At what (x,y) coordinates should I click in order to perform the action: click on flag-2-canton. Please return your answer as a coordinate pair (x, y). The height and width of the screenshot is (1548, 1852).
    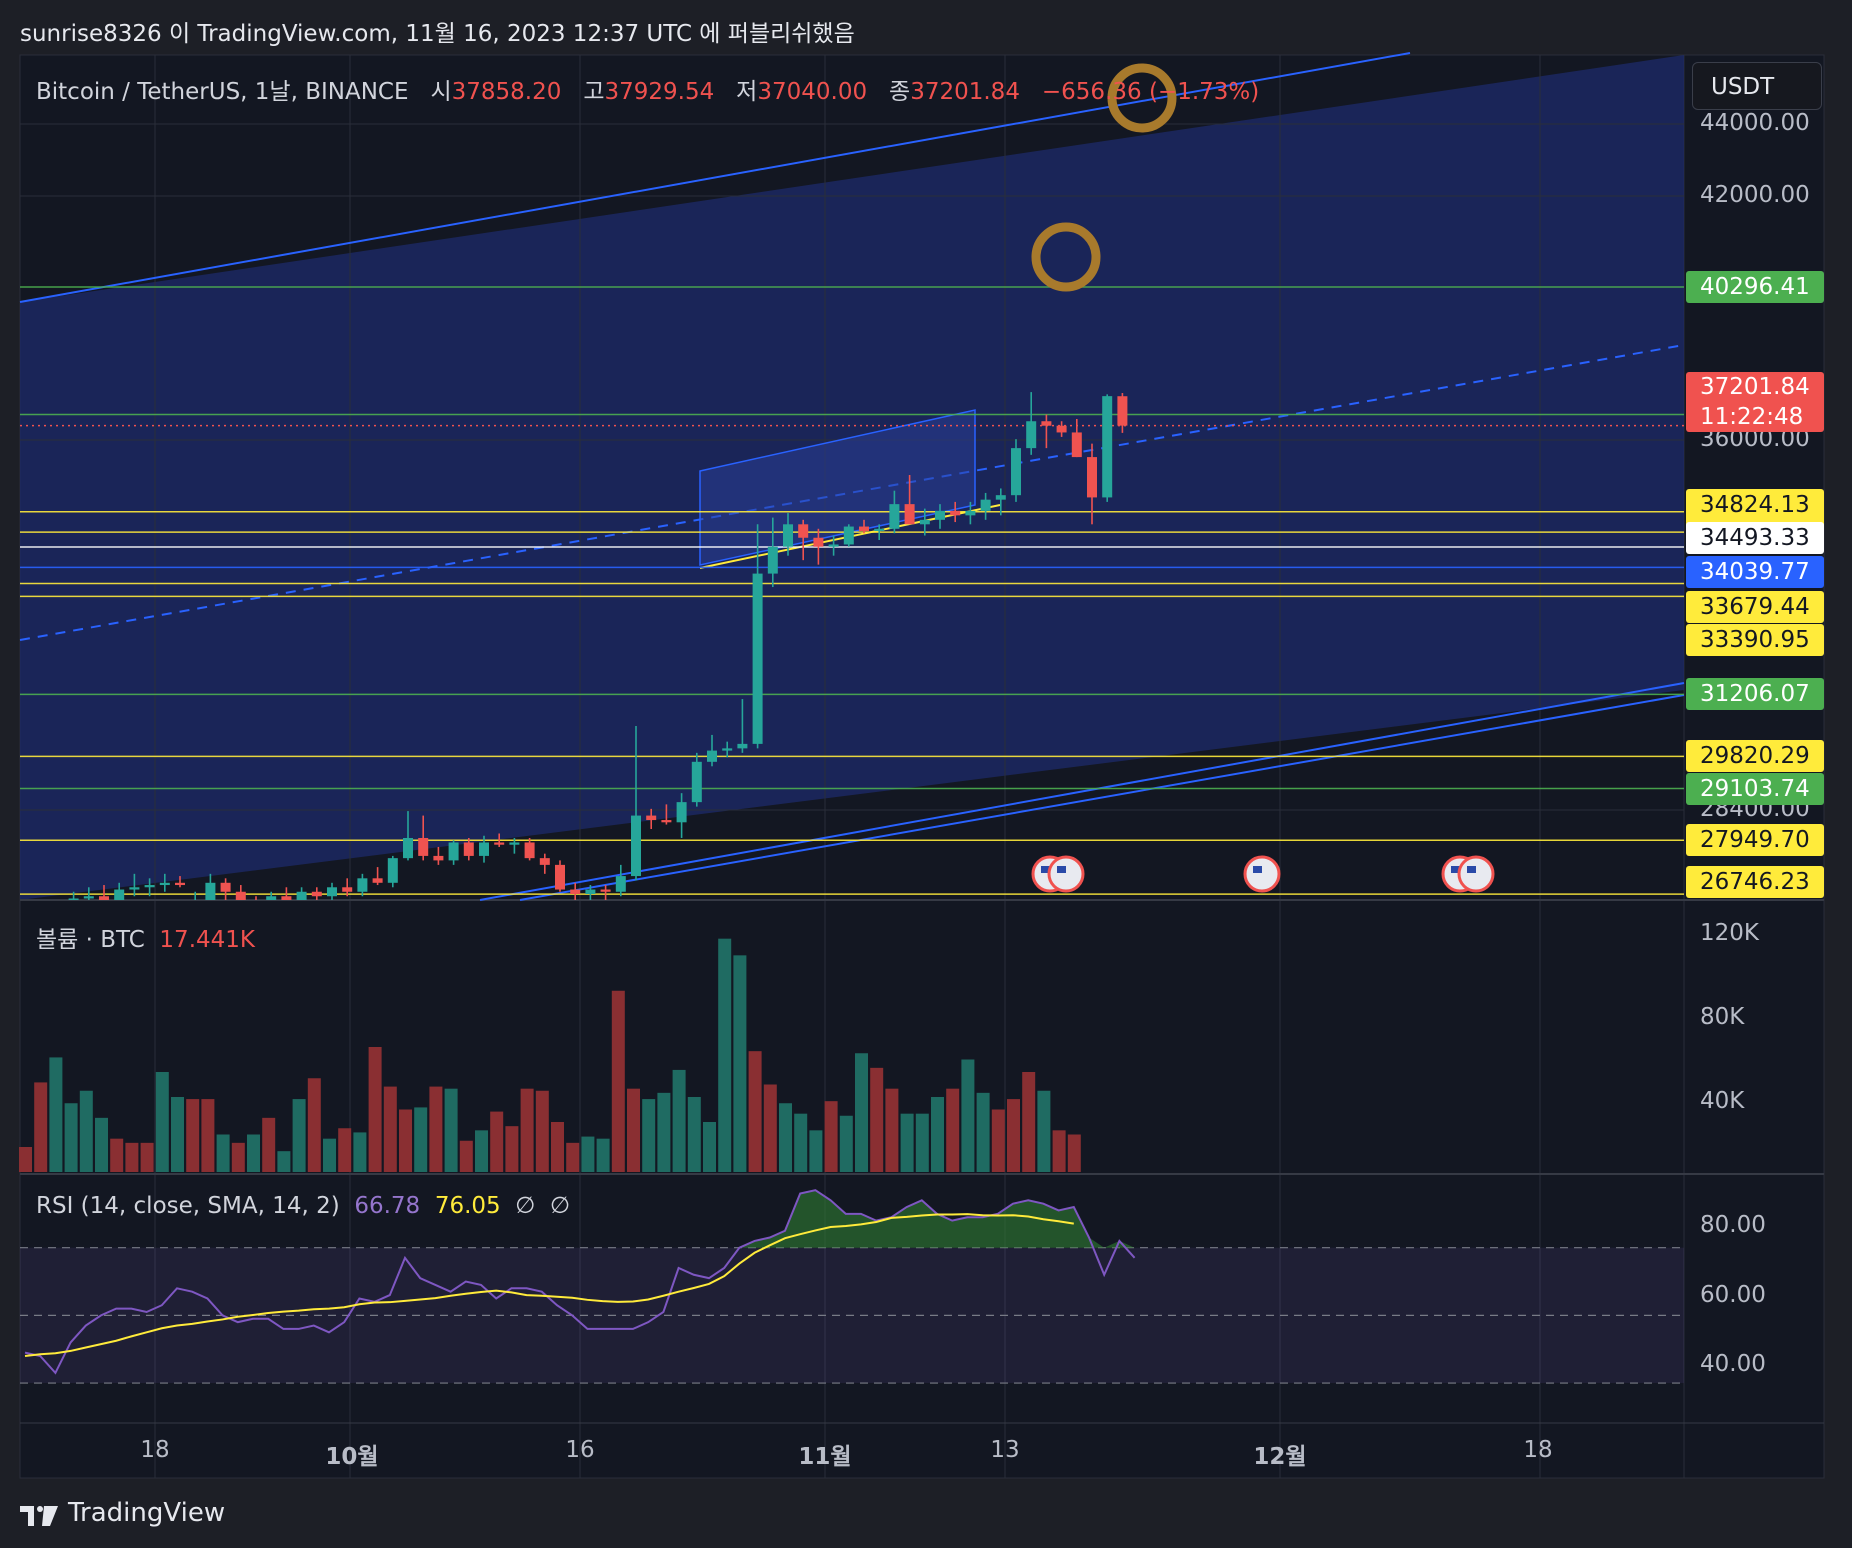
    Looking at the image, I should click on (1061, 869).